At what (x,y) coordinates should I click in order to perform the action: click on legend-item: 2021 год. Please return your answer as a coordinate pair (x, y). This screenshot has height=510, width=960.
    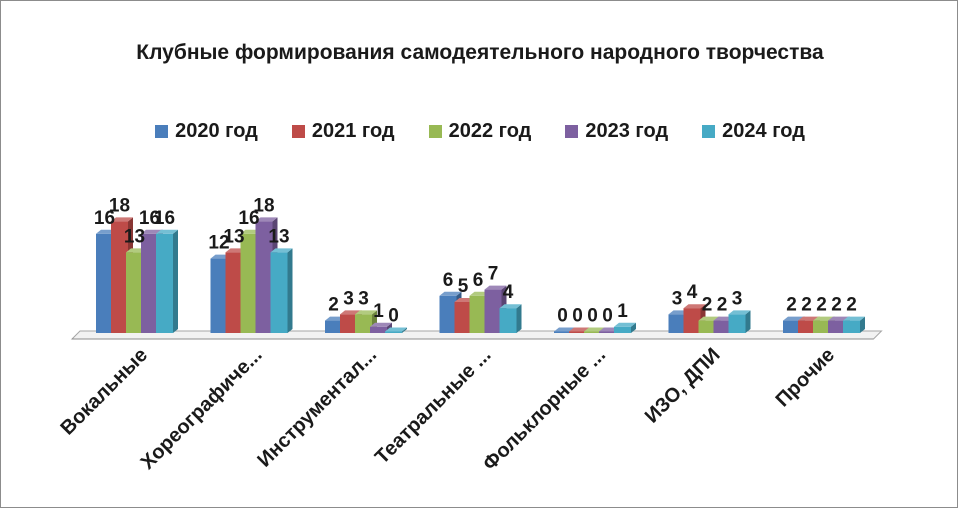
    Looking at the image, I should click on (343, 131).